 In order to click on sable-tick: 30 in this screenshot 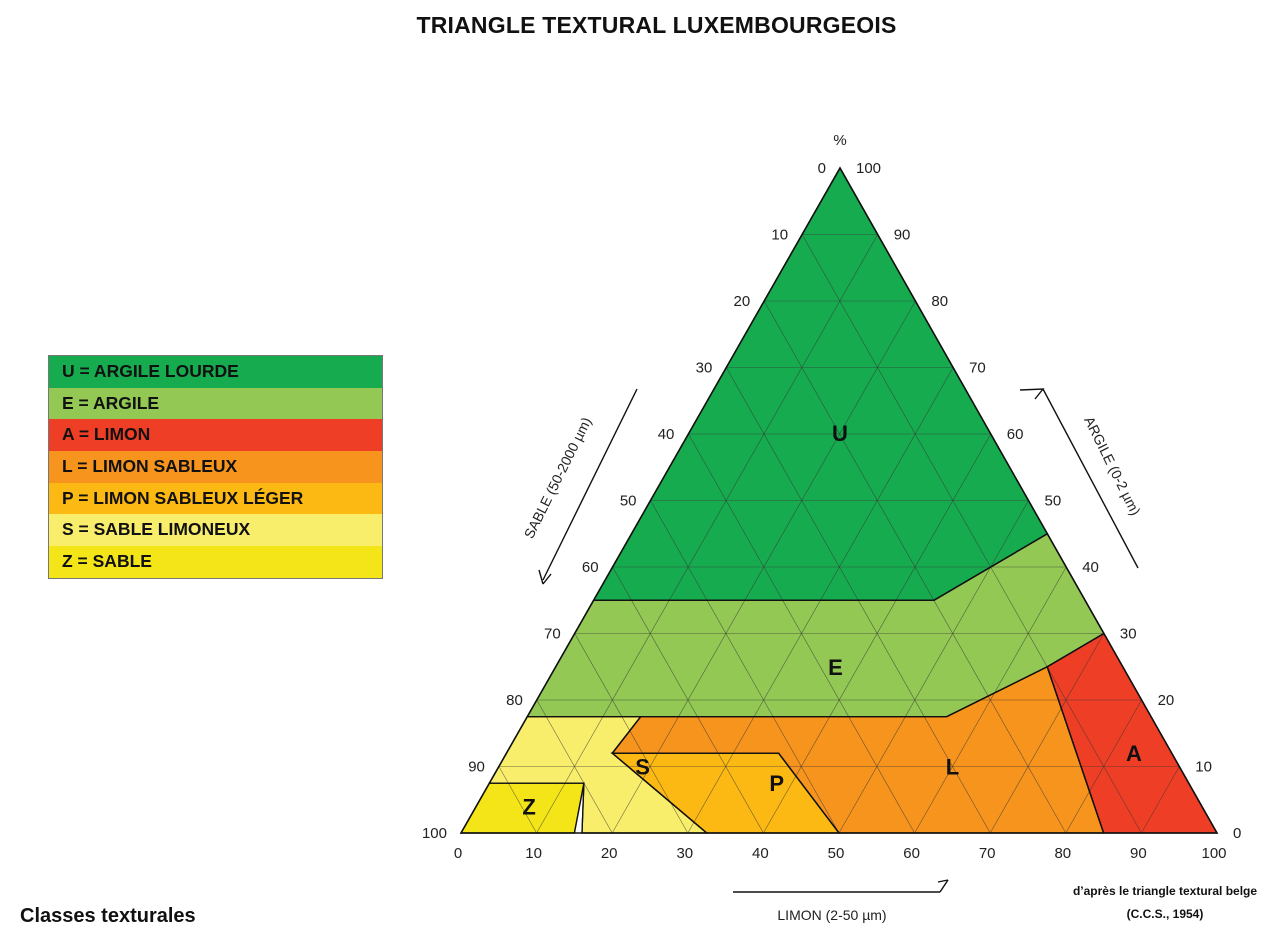, I will do `click(704, 368)`.